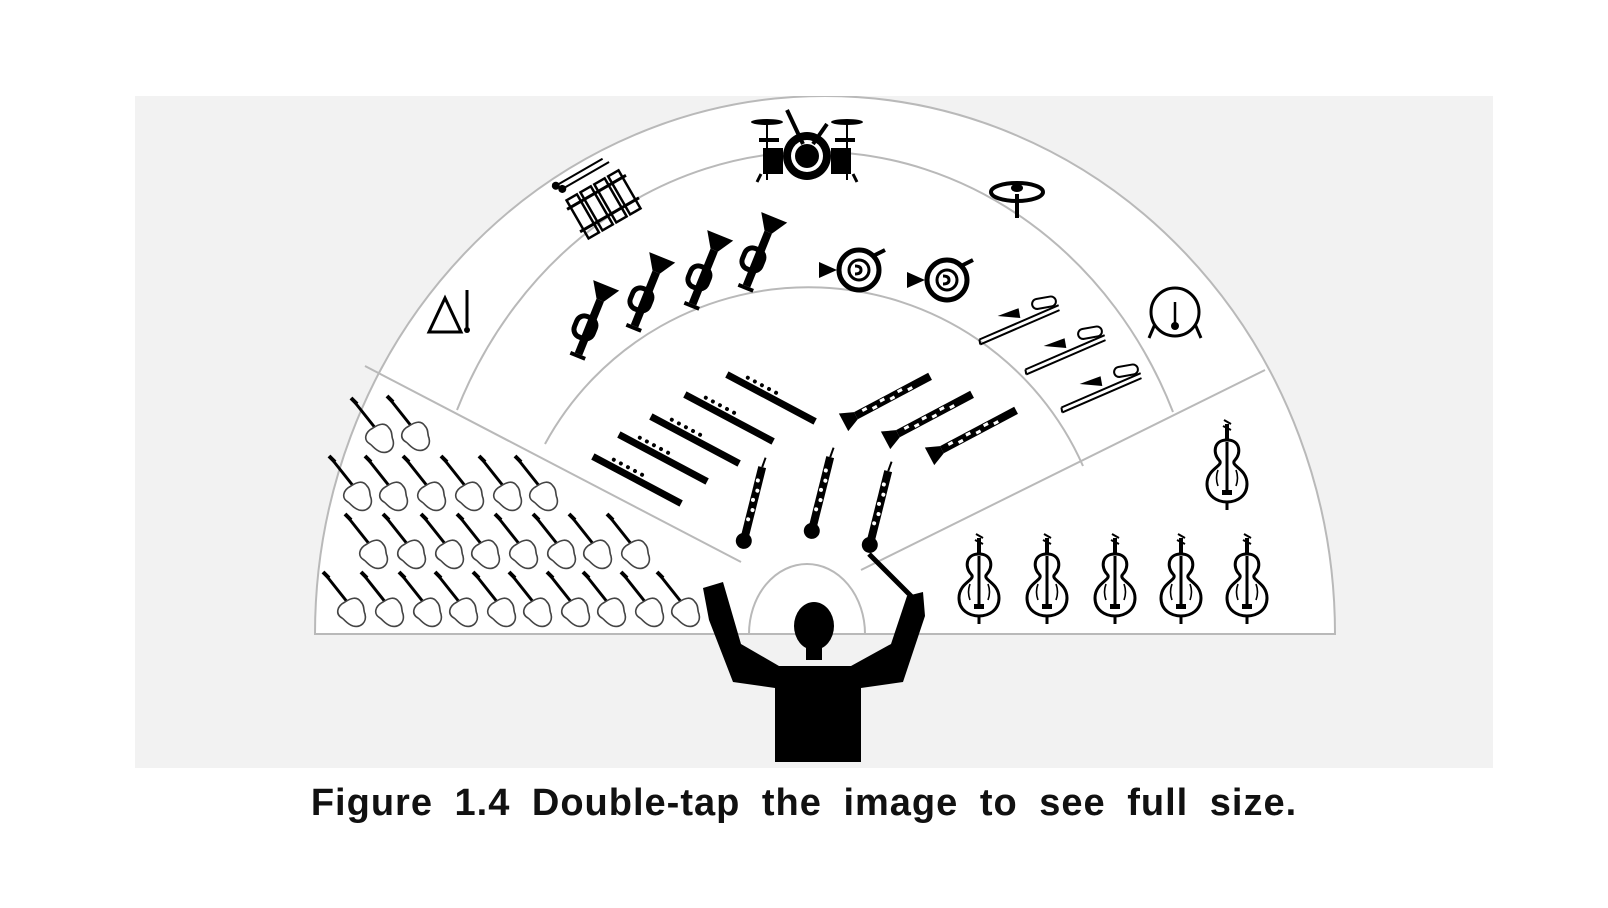 This screenshot has height=908, width=1608. What do you see at coordinates (597, 199) in the screenshot?
I see `xylophone-icon` at bounding box center [597, 199].